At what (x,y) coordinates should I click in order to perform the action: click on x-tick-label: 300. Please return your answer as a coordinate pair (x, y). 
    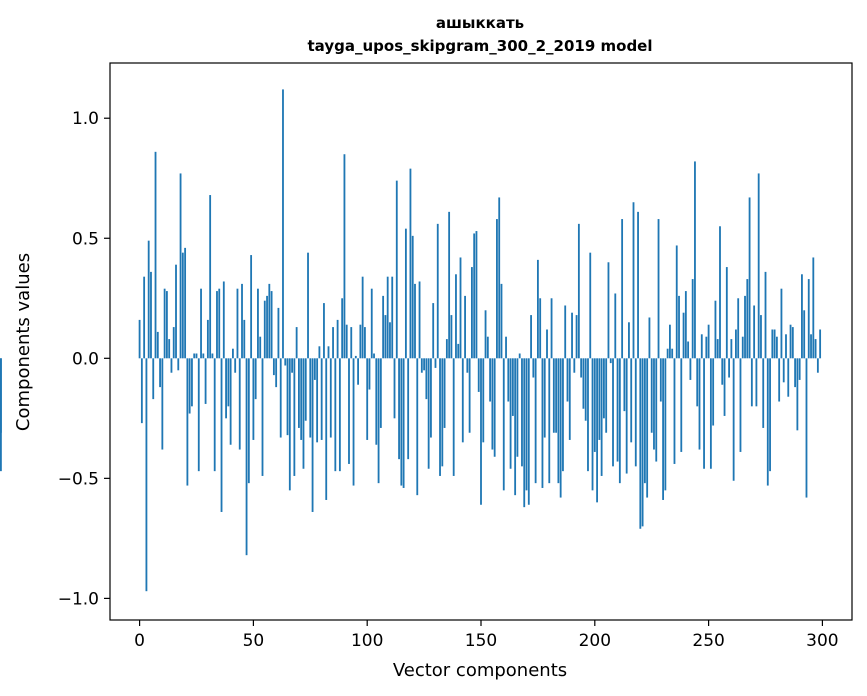
    Looking at the image, I should click on (822, 641).